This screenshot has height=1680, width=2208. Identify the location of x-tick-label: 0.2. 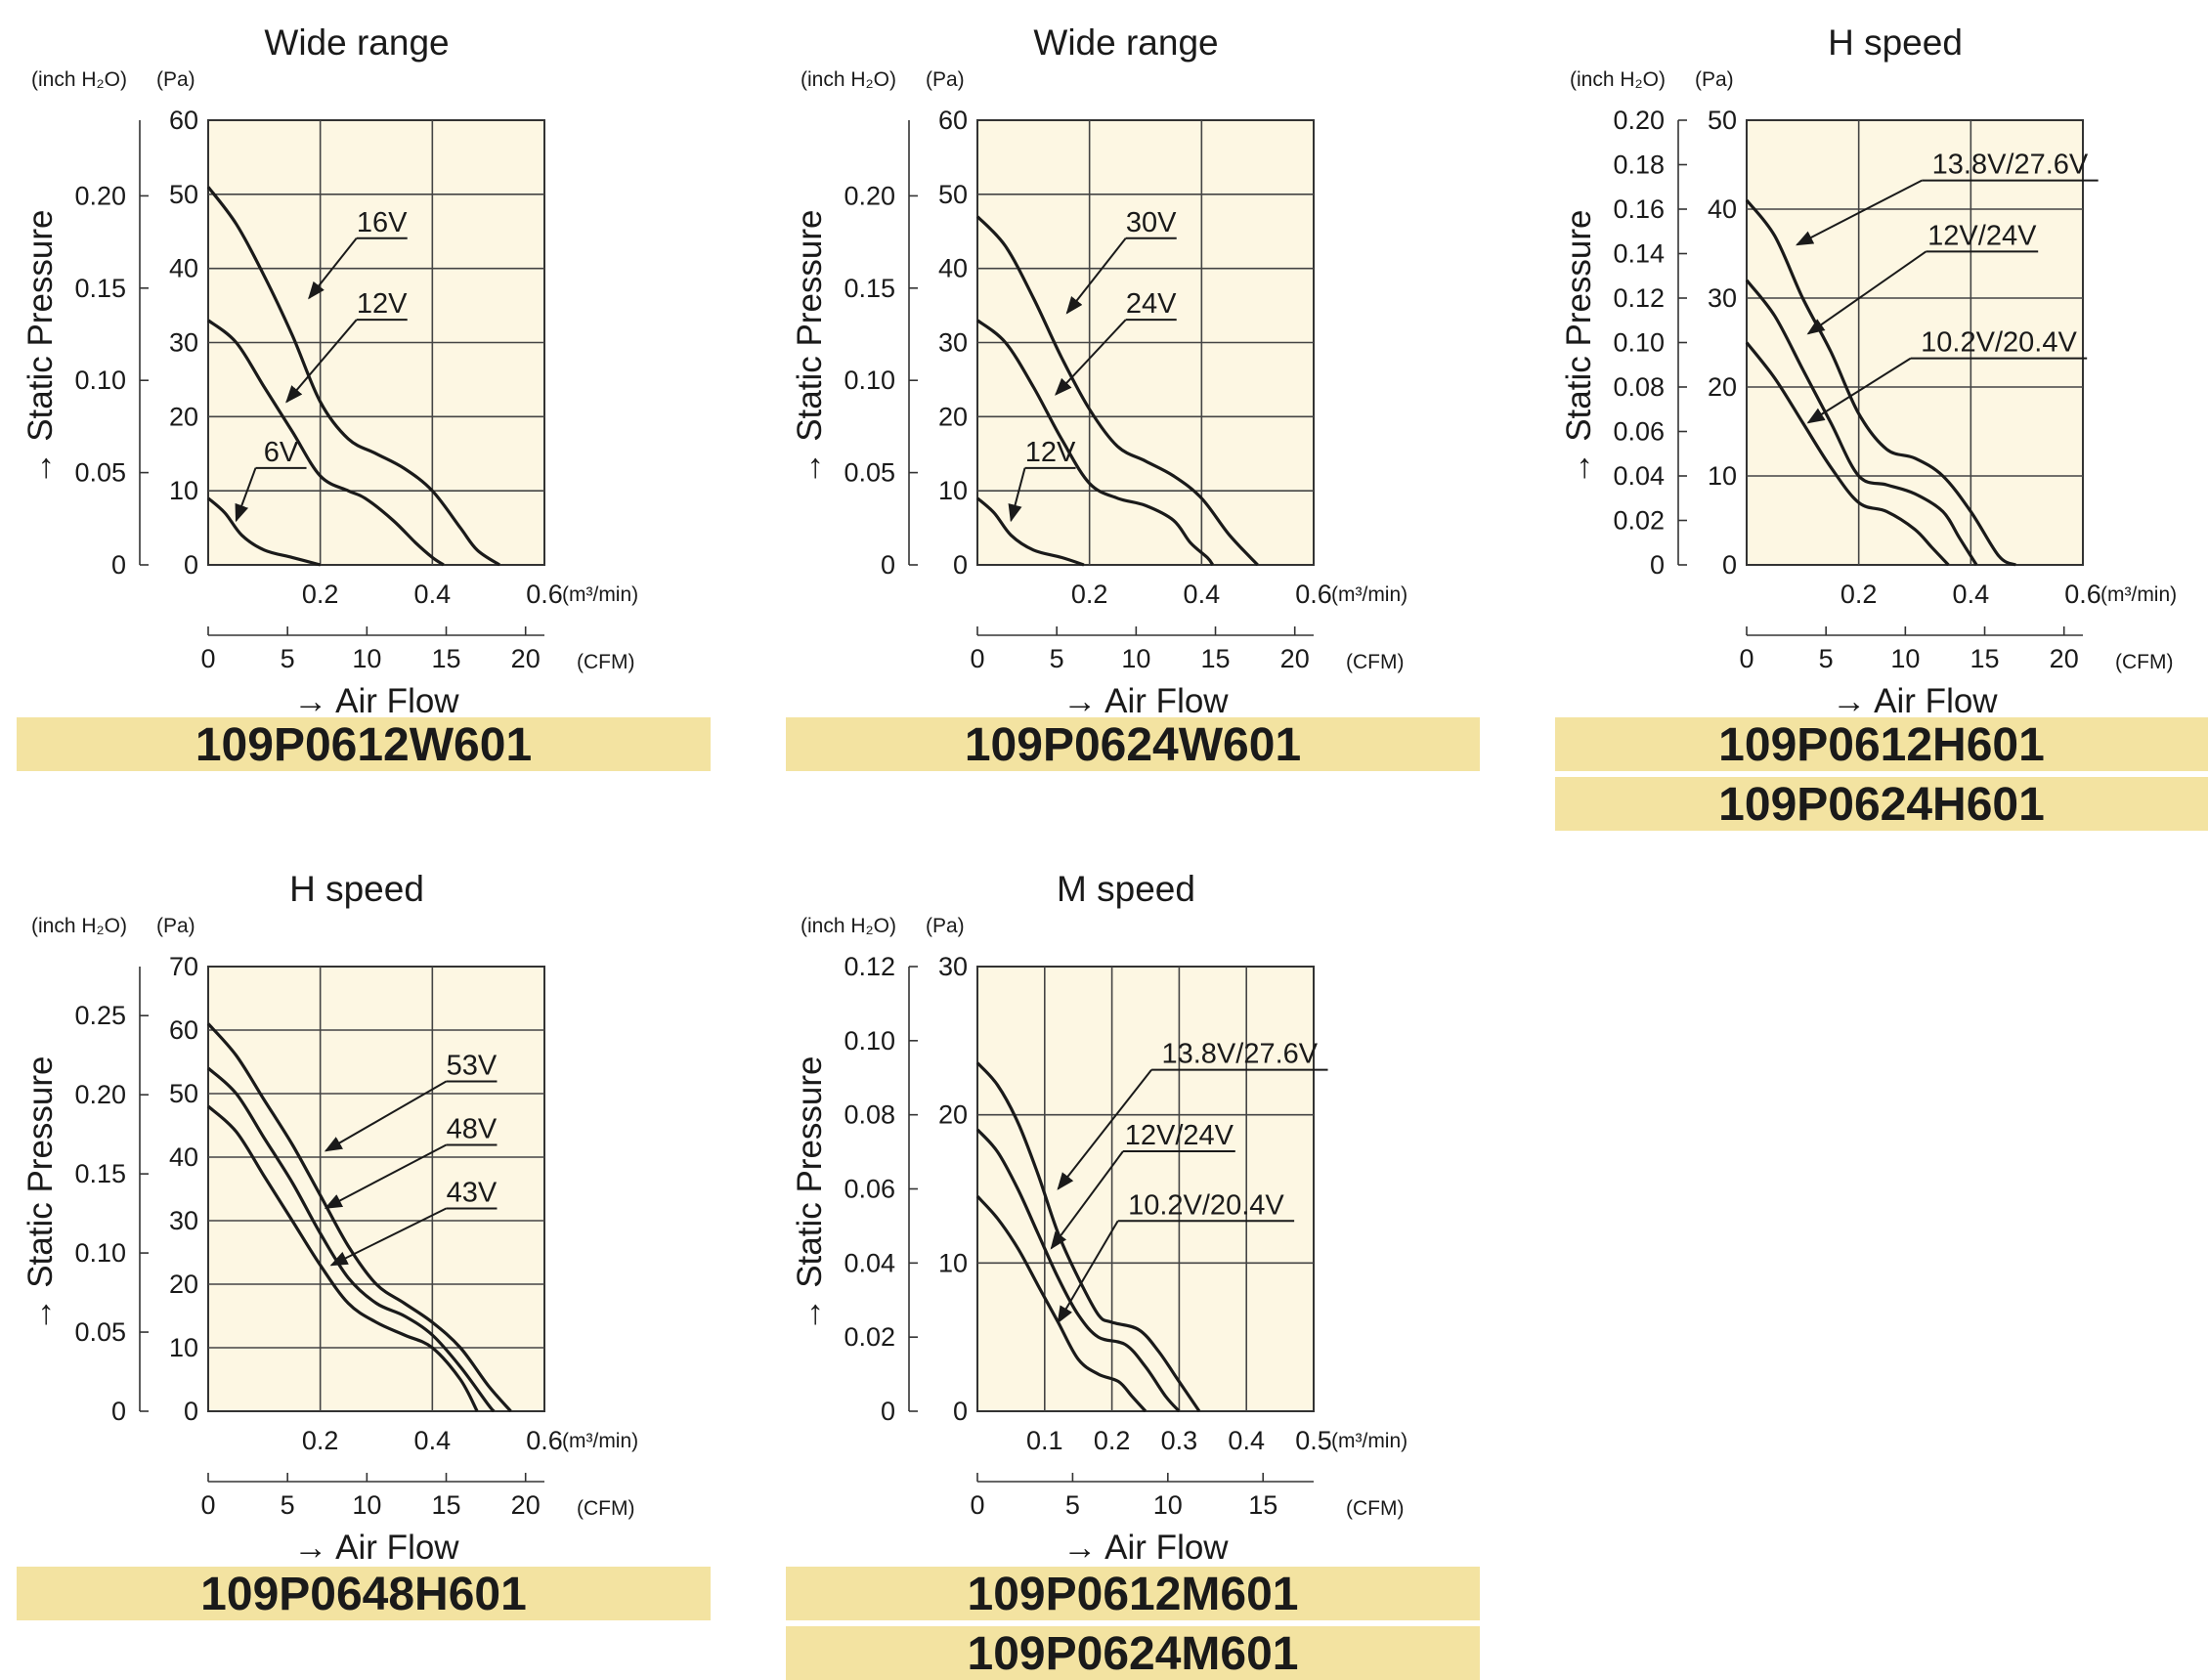
(1113, 1440).